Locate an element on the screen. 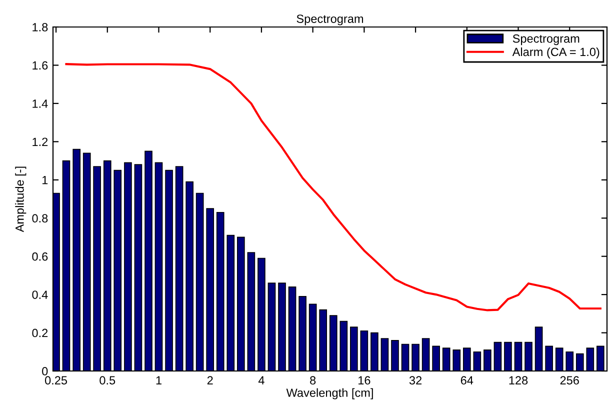 Image resolution: width=609 pixels, height=410 pixels. x-tick-label: 2 is located at coordinates (210, 380).